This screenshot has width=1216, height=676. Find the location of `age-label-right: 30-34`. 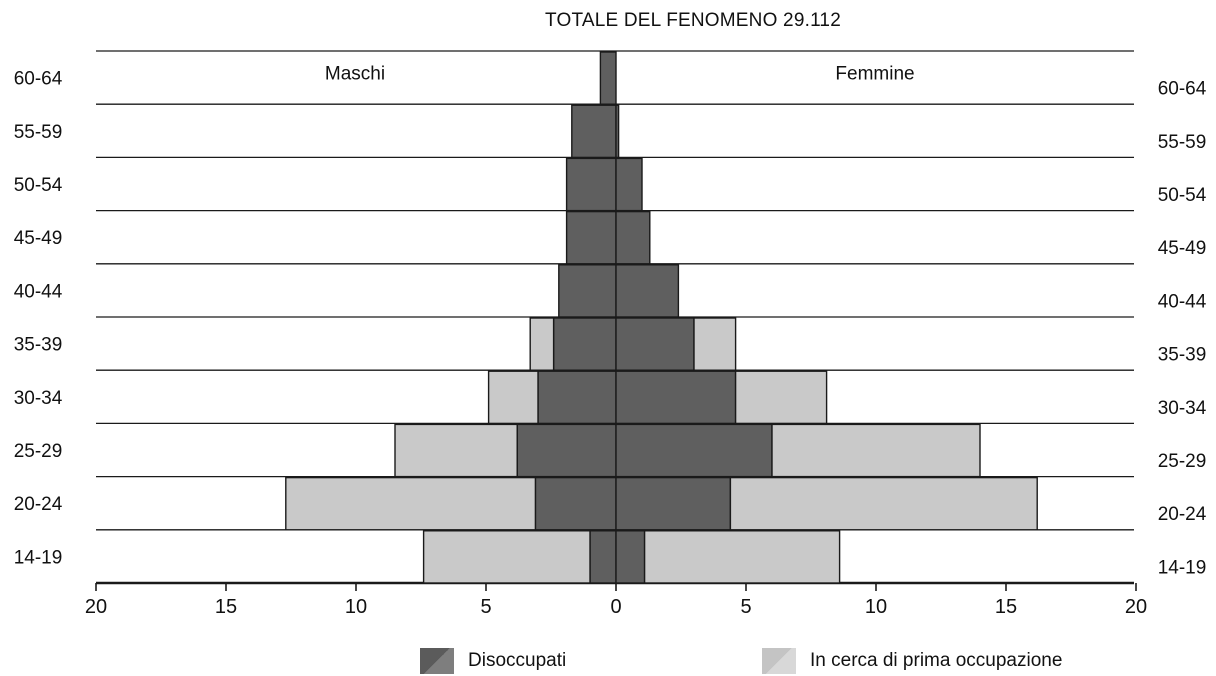

age-label-right: 30-34 is located at coordinates (1182, 408).